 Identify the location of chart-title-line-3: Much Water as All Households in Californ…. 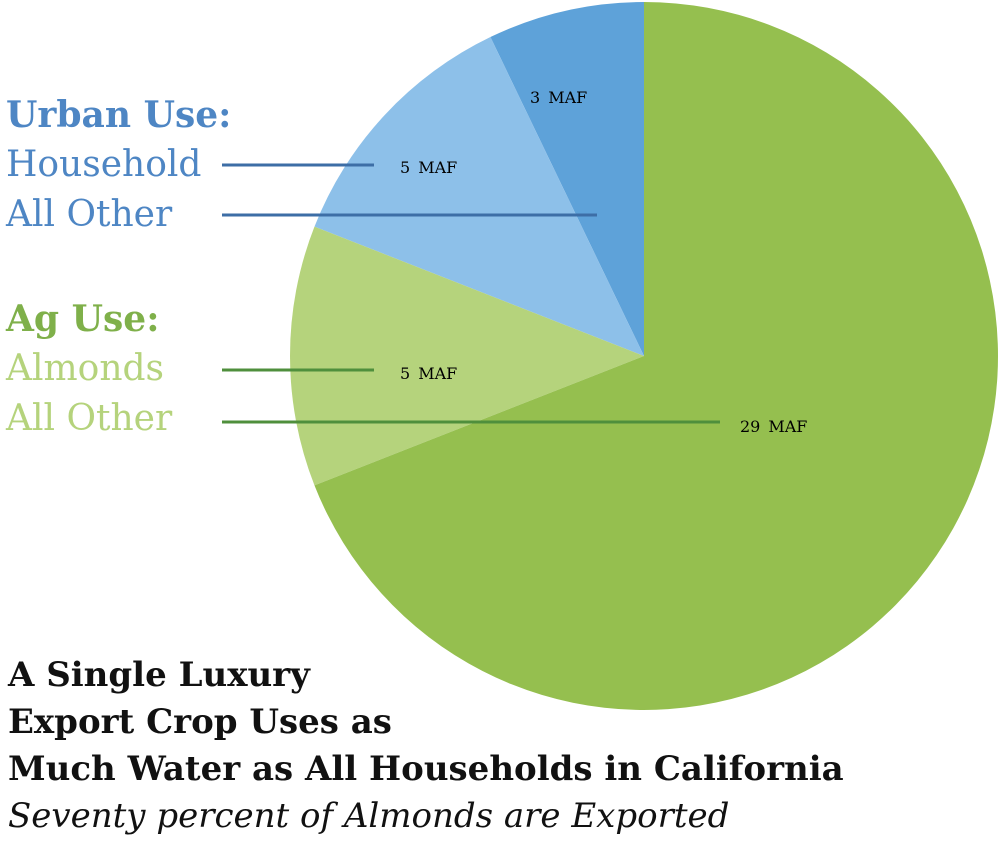
(426, 769).